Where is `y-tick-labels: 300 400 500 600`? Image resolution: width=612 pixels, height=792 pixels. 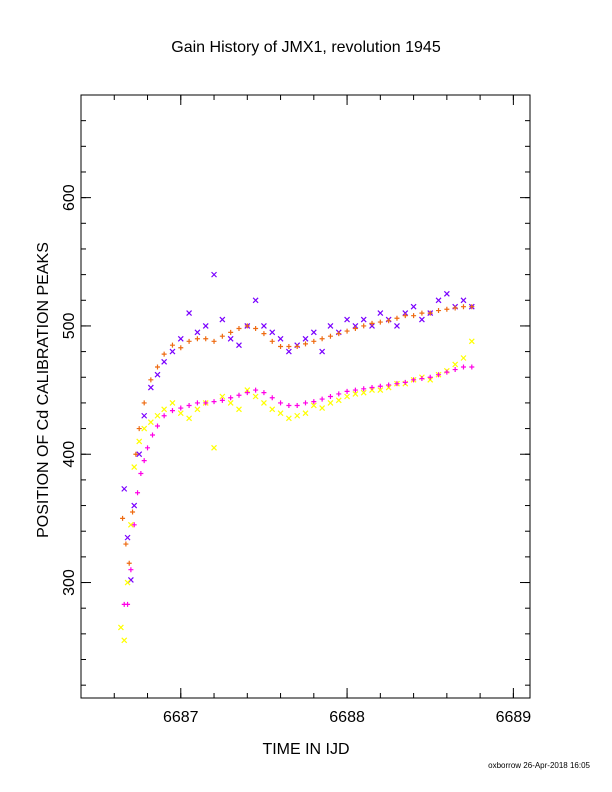
y-tick-labels: 300 400 500 600 is located at coordinates (69, 390).